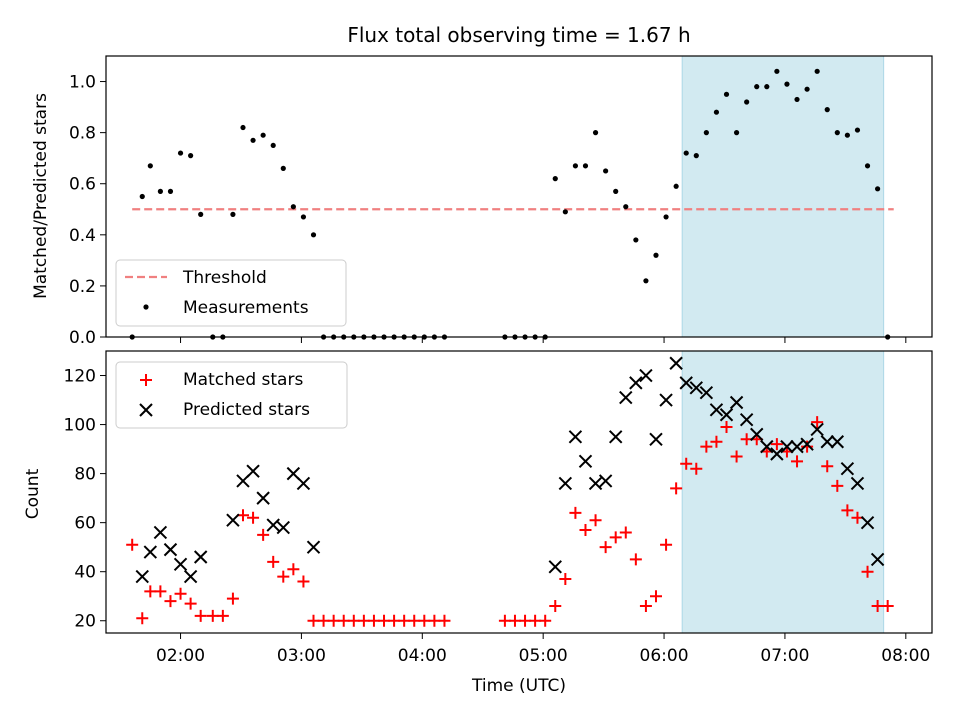  I want to click on count-legend-box, so click(231, 395).